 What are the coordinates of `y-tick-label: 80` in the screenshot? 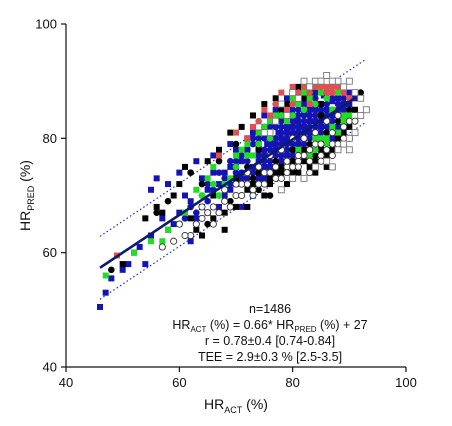 It's located at (50, 138).